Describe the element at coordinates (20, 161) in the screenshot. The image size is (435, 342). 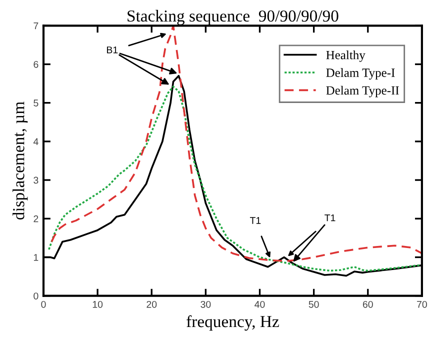
I see `y-axis-title: displacement, µm` at that location.